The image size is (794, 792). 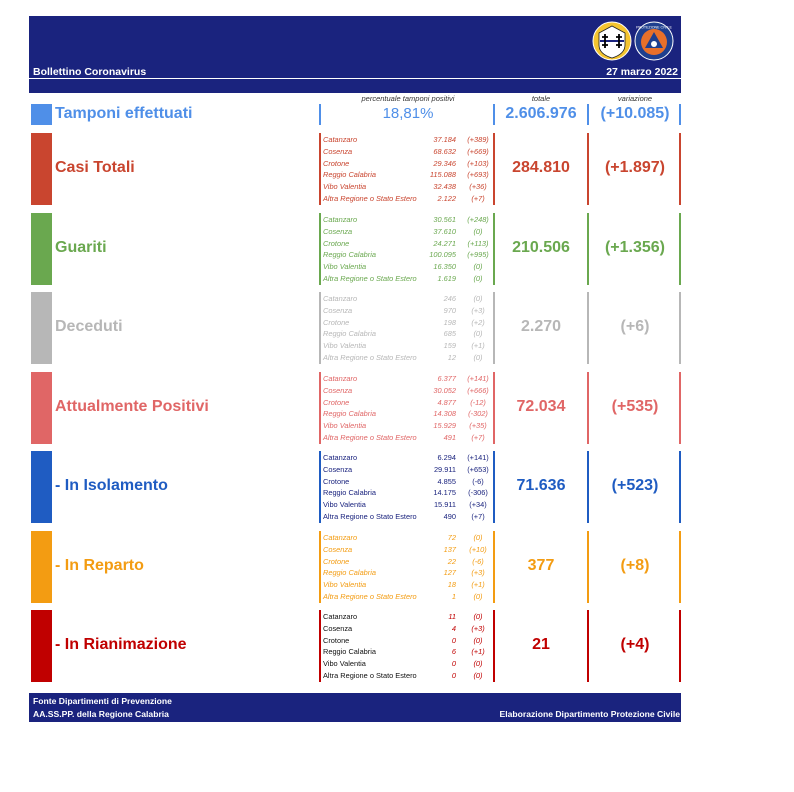 What do you see at coordinates (494, 114) in the screenshot?
I see `tamponi-divider` at bounding box center [494, 114].